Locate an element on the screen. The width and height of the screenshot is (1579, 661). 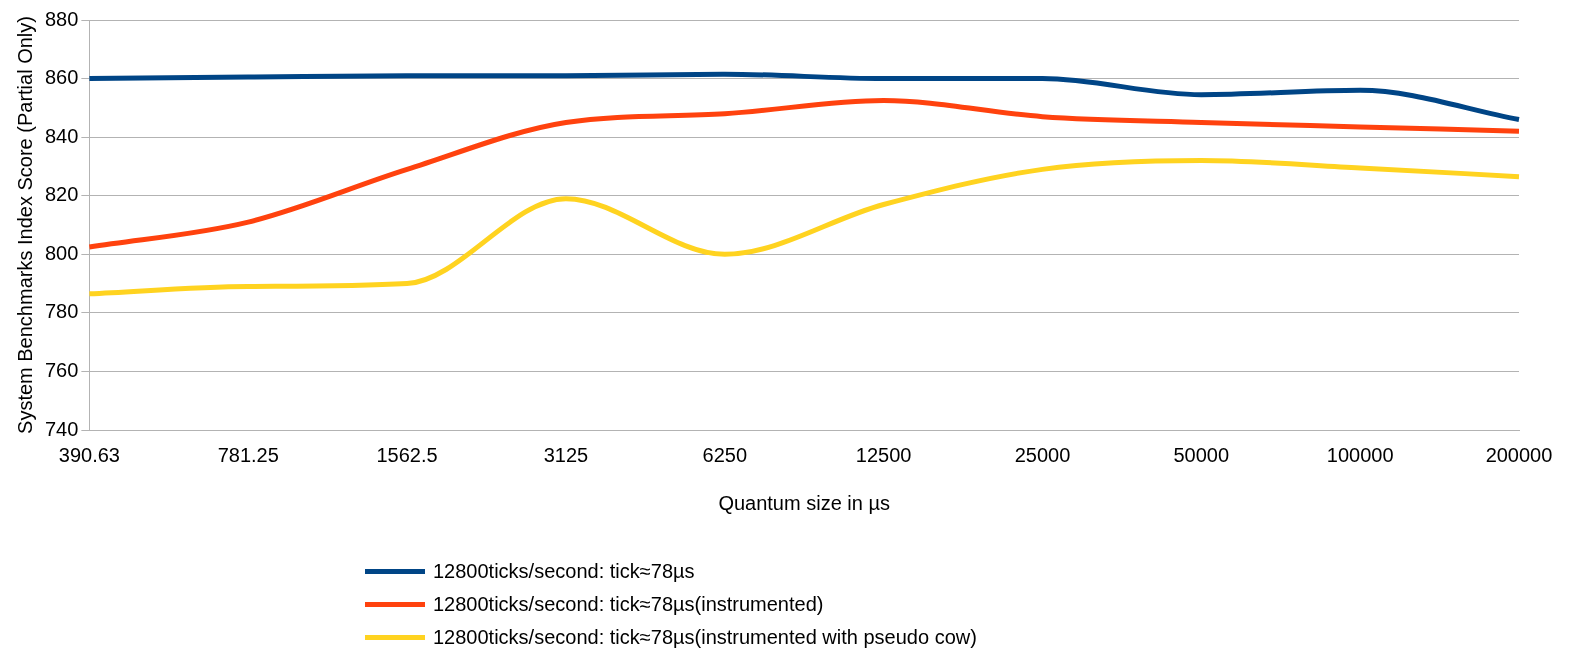
legend-label: 12800ticks/second: tick≈78µs(instrumented with pseudo cow) is located at coordinates (705, 637).